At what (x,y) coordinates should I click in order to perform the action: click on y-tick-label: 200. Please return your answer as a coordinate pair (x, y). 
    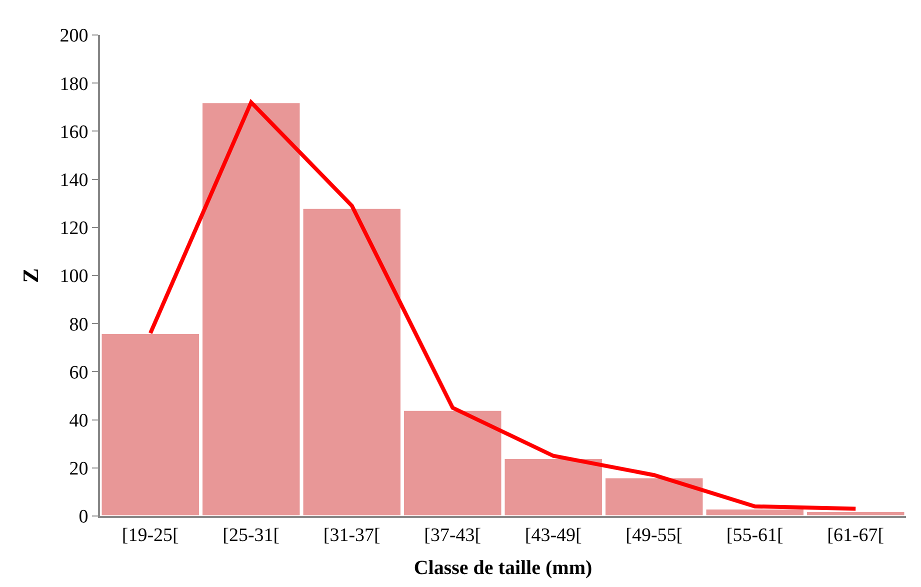
    Looking at the image, I should click on (74, 36).